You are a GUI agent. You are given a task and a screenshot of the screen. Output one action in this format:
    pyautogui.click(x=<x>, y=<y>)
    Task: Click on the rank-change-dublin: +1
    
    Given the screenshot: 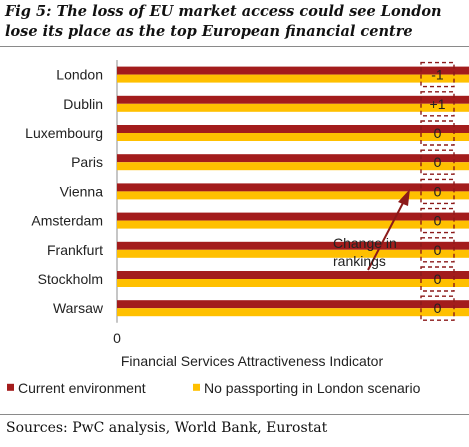 What is the action you would take?
    pyautogui.click(x=438, y=104)
    